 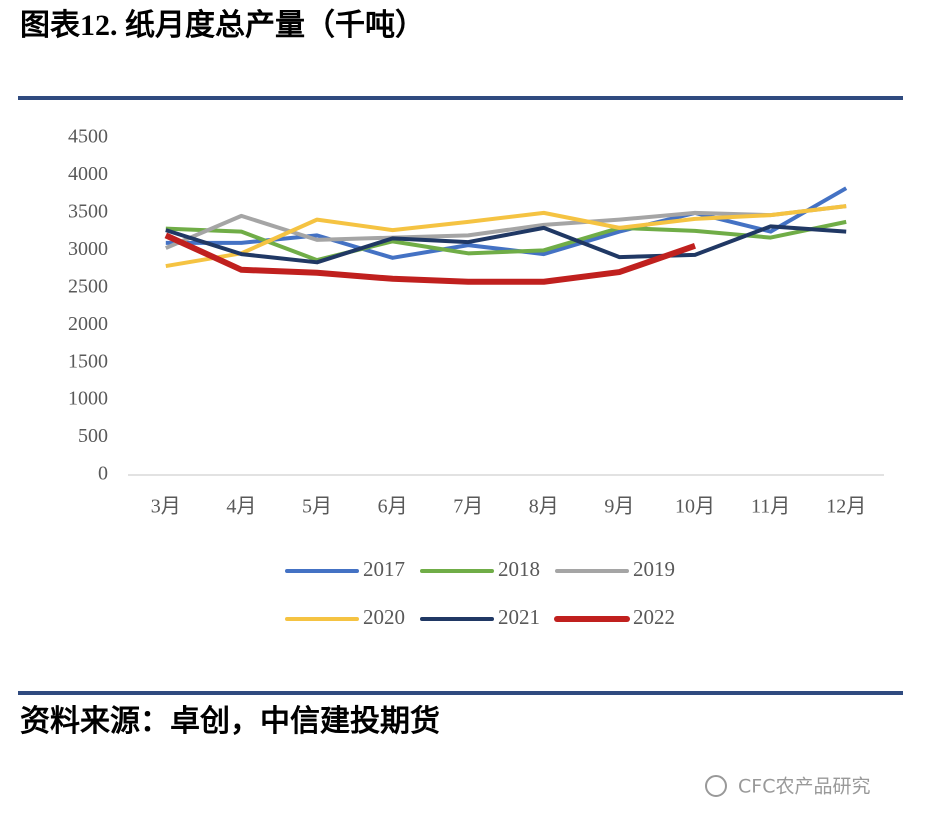 I want to click on legend-label: 2018, so click(x=519, y=569).